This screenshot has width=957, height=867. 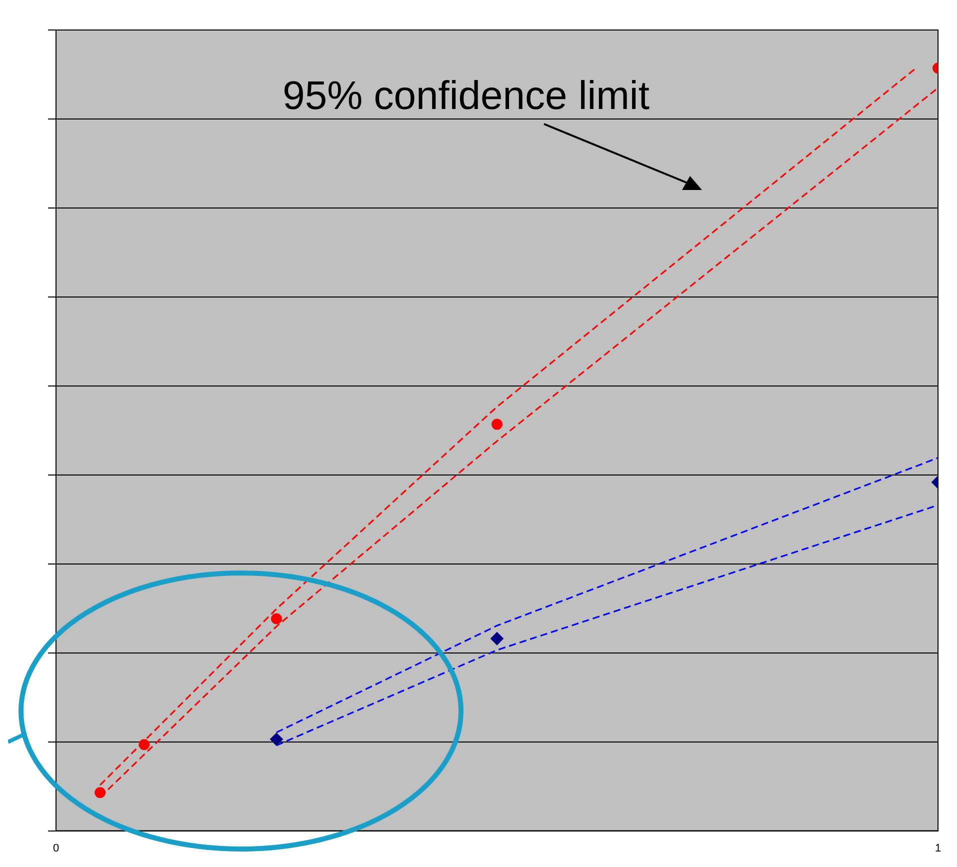 What do you see at coordinates (466, 96) in the screenshot?
I see `annotation: 95% confidence limit` at bounding box center [466, 96].